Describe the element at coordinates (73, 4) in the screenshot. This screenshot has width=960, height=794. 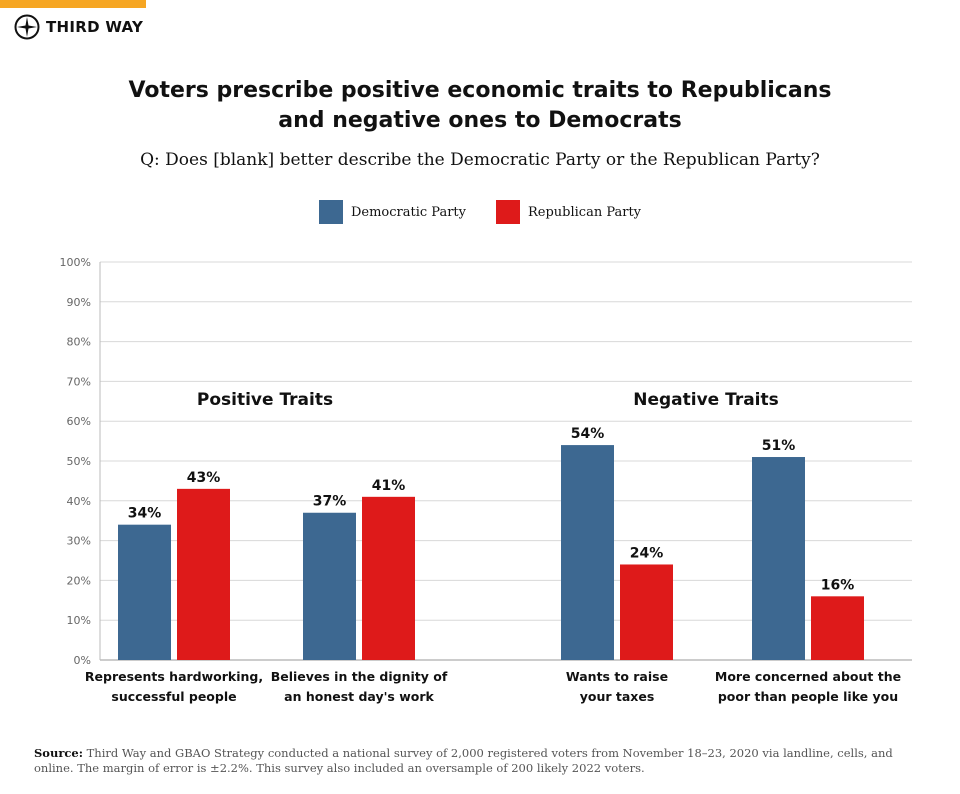
I see `accent-bar` at that location.